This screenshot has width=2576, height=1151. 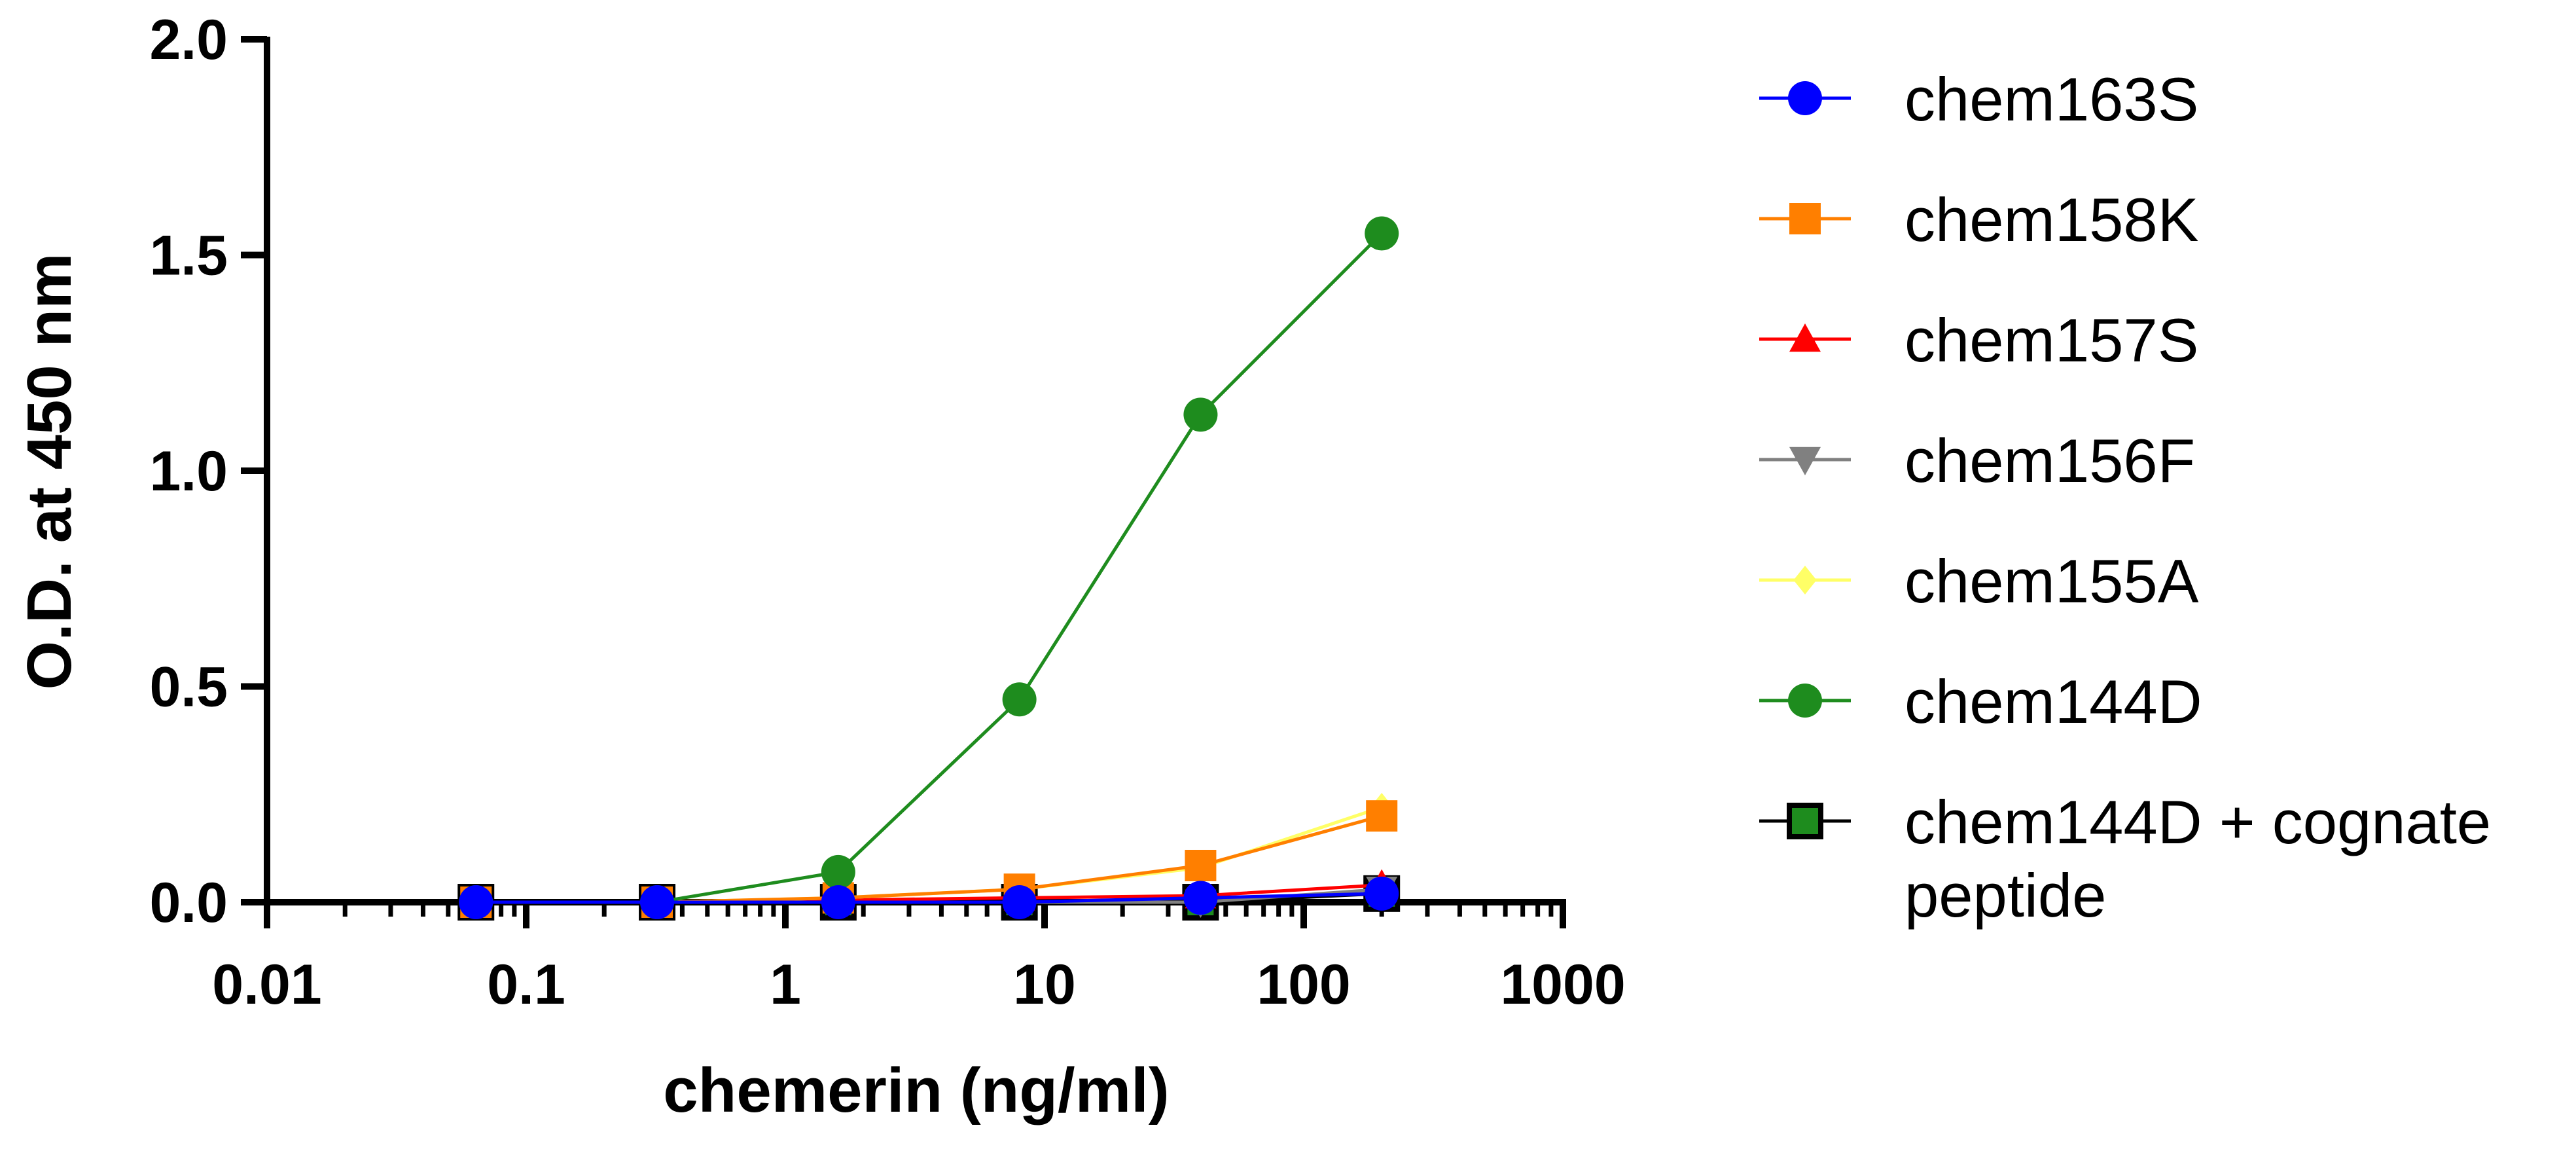 What do you see at coordinates (2051, 99) in the screenshot?
I see `legend-label: chem163S` at bounding box center [2051, 99].